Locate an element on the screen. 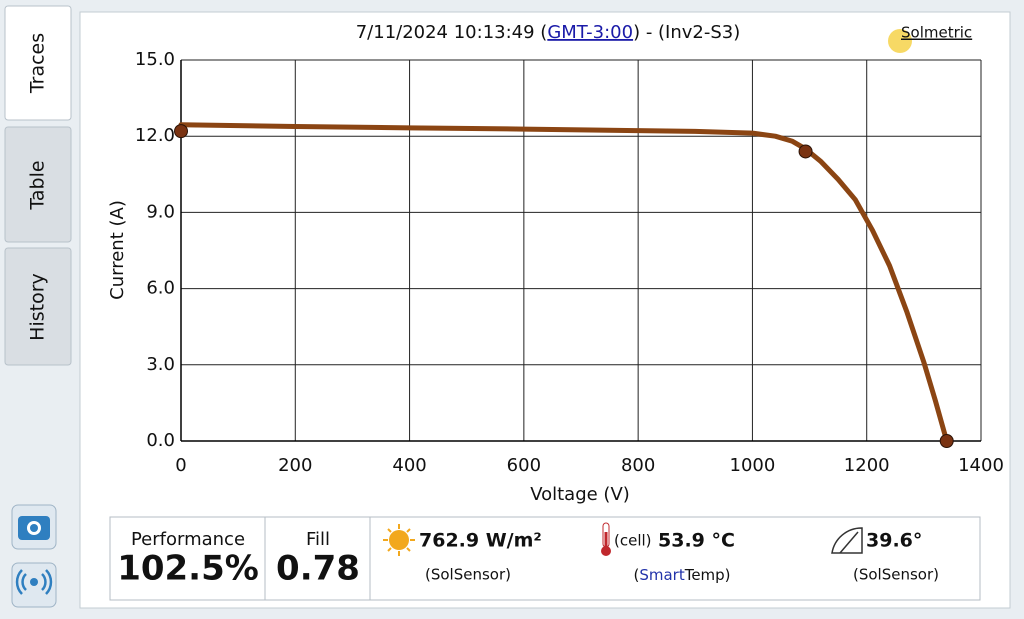 The height and width of the screenshot is (619, 1024). y-tick-label: 15.0 is located at coordinates (155, 59).